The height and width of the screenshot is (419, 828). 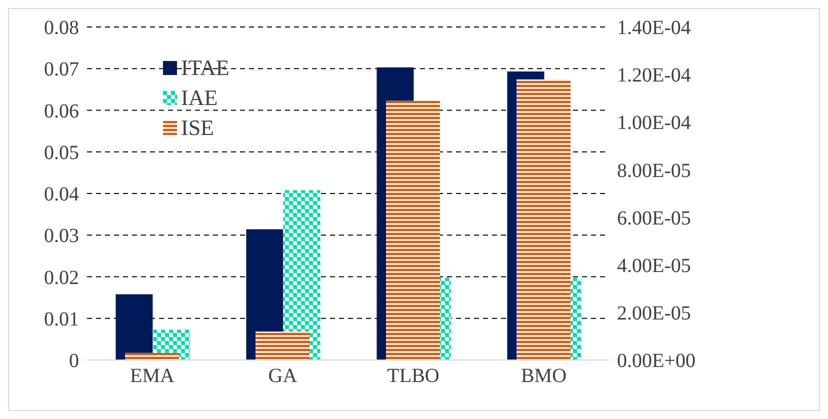 What do you see at coordinates (656, 361) in the screenshot?
I see `y2-tick-label: 0.00E+00` at bounding box center [656, 361].